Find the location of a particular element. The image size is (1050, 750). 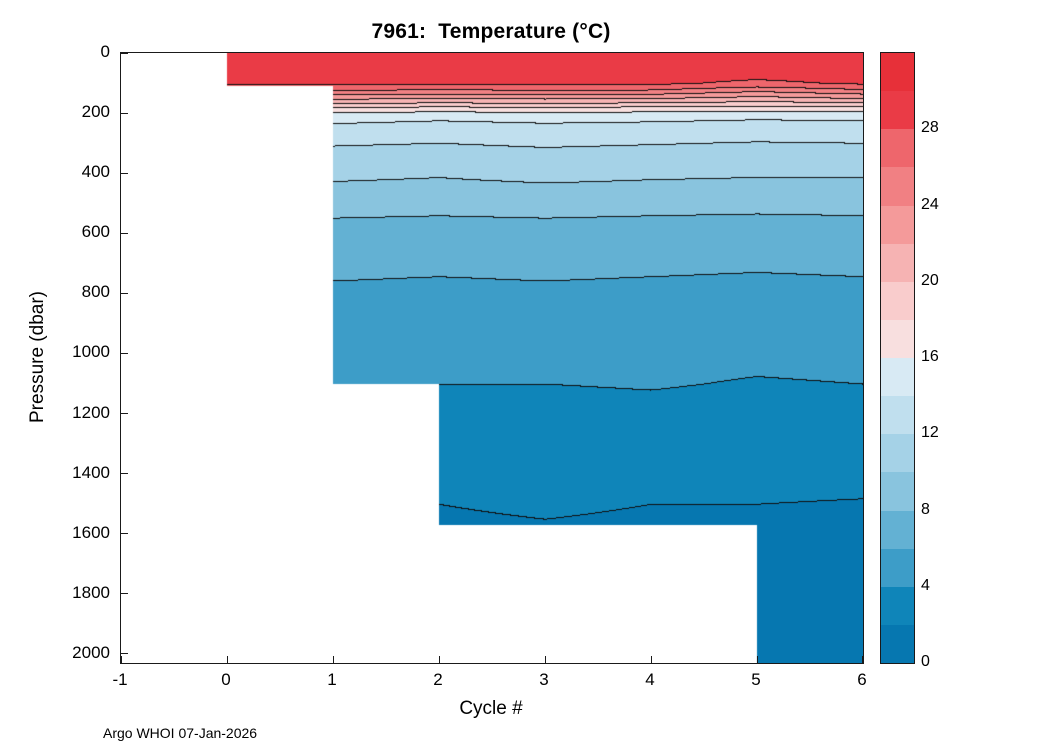

x-tick-label: 6 is located at coordinates (862, 679).